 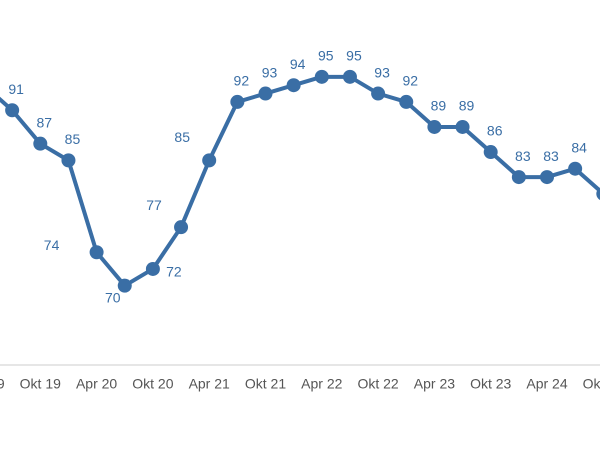 What do you see at coordinates (16, 89) in the screenshot?
I see `data-label: 91` at bounding box center [16, 89].